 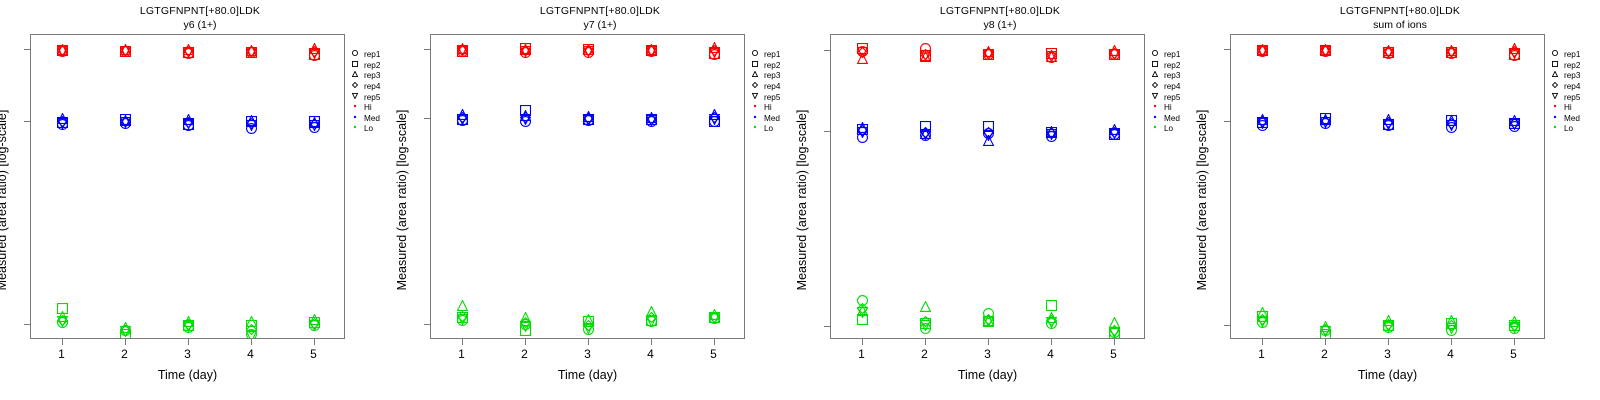 What do you see at coordinates (187, 186) in the screenshot?
I see `plot-area` at bounding box center [187, 186].